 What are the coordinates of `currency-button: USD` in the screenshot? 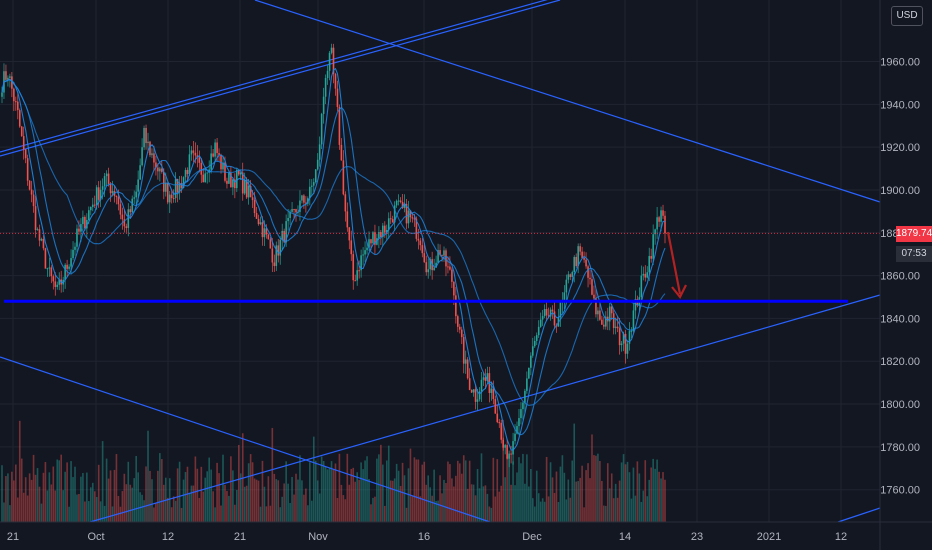 It's located at (907, 16).